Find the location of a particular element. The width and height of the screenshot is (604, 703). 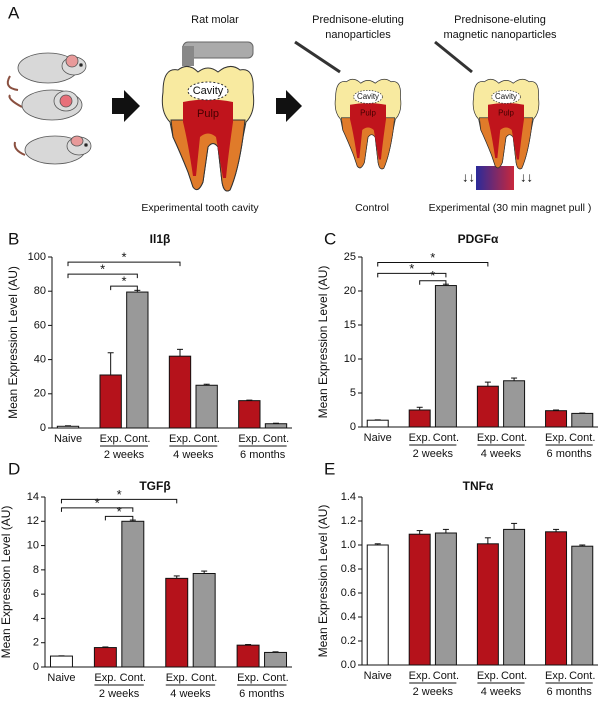

chart-title: PDGFα is located at coordinates (478, 239).